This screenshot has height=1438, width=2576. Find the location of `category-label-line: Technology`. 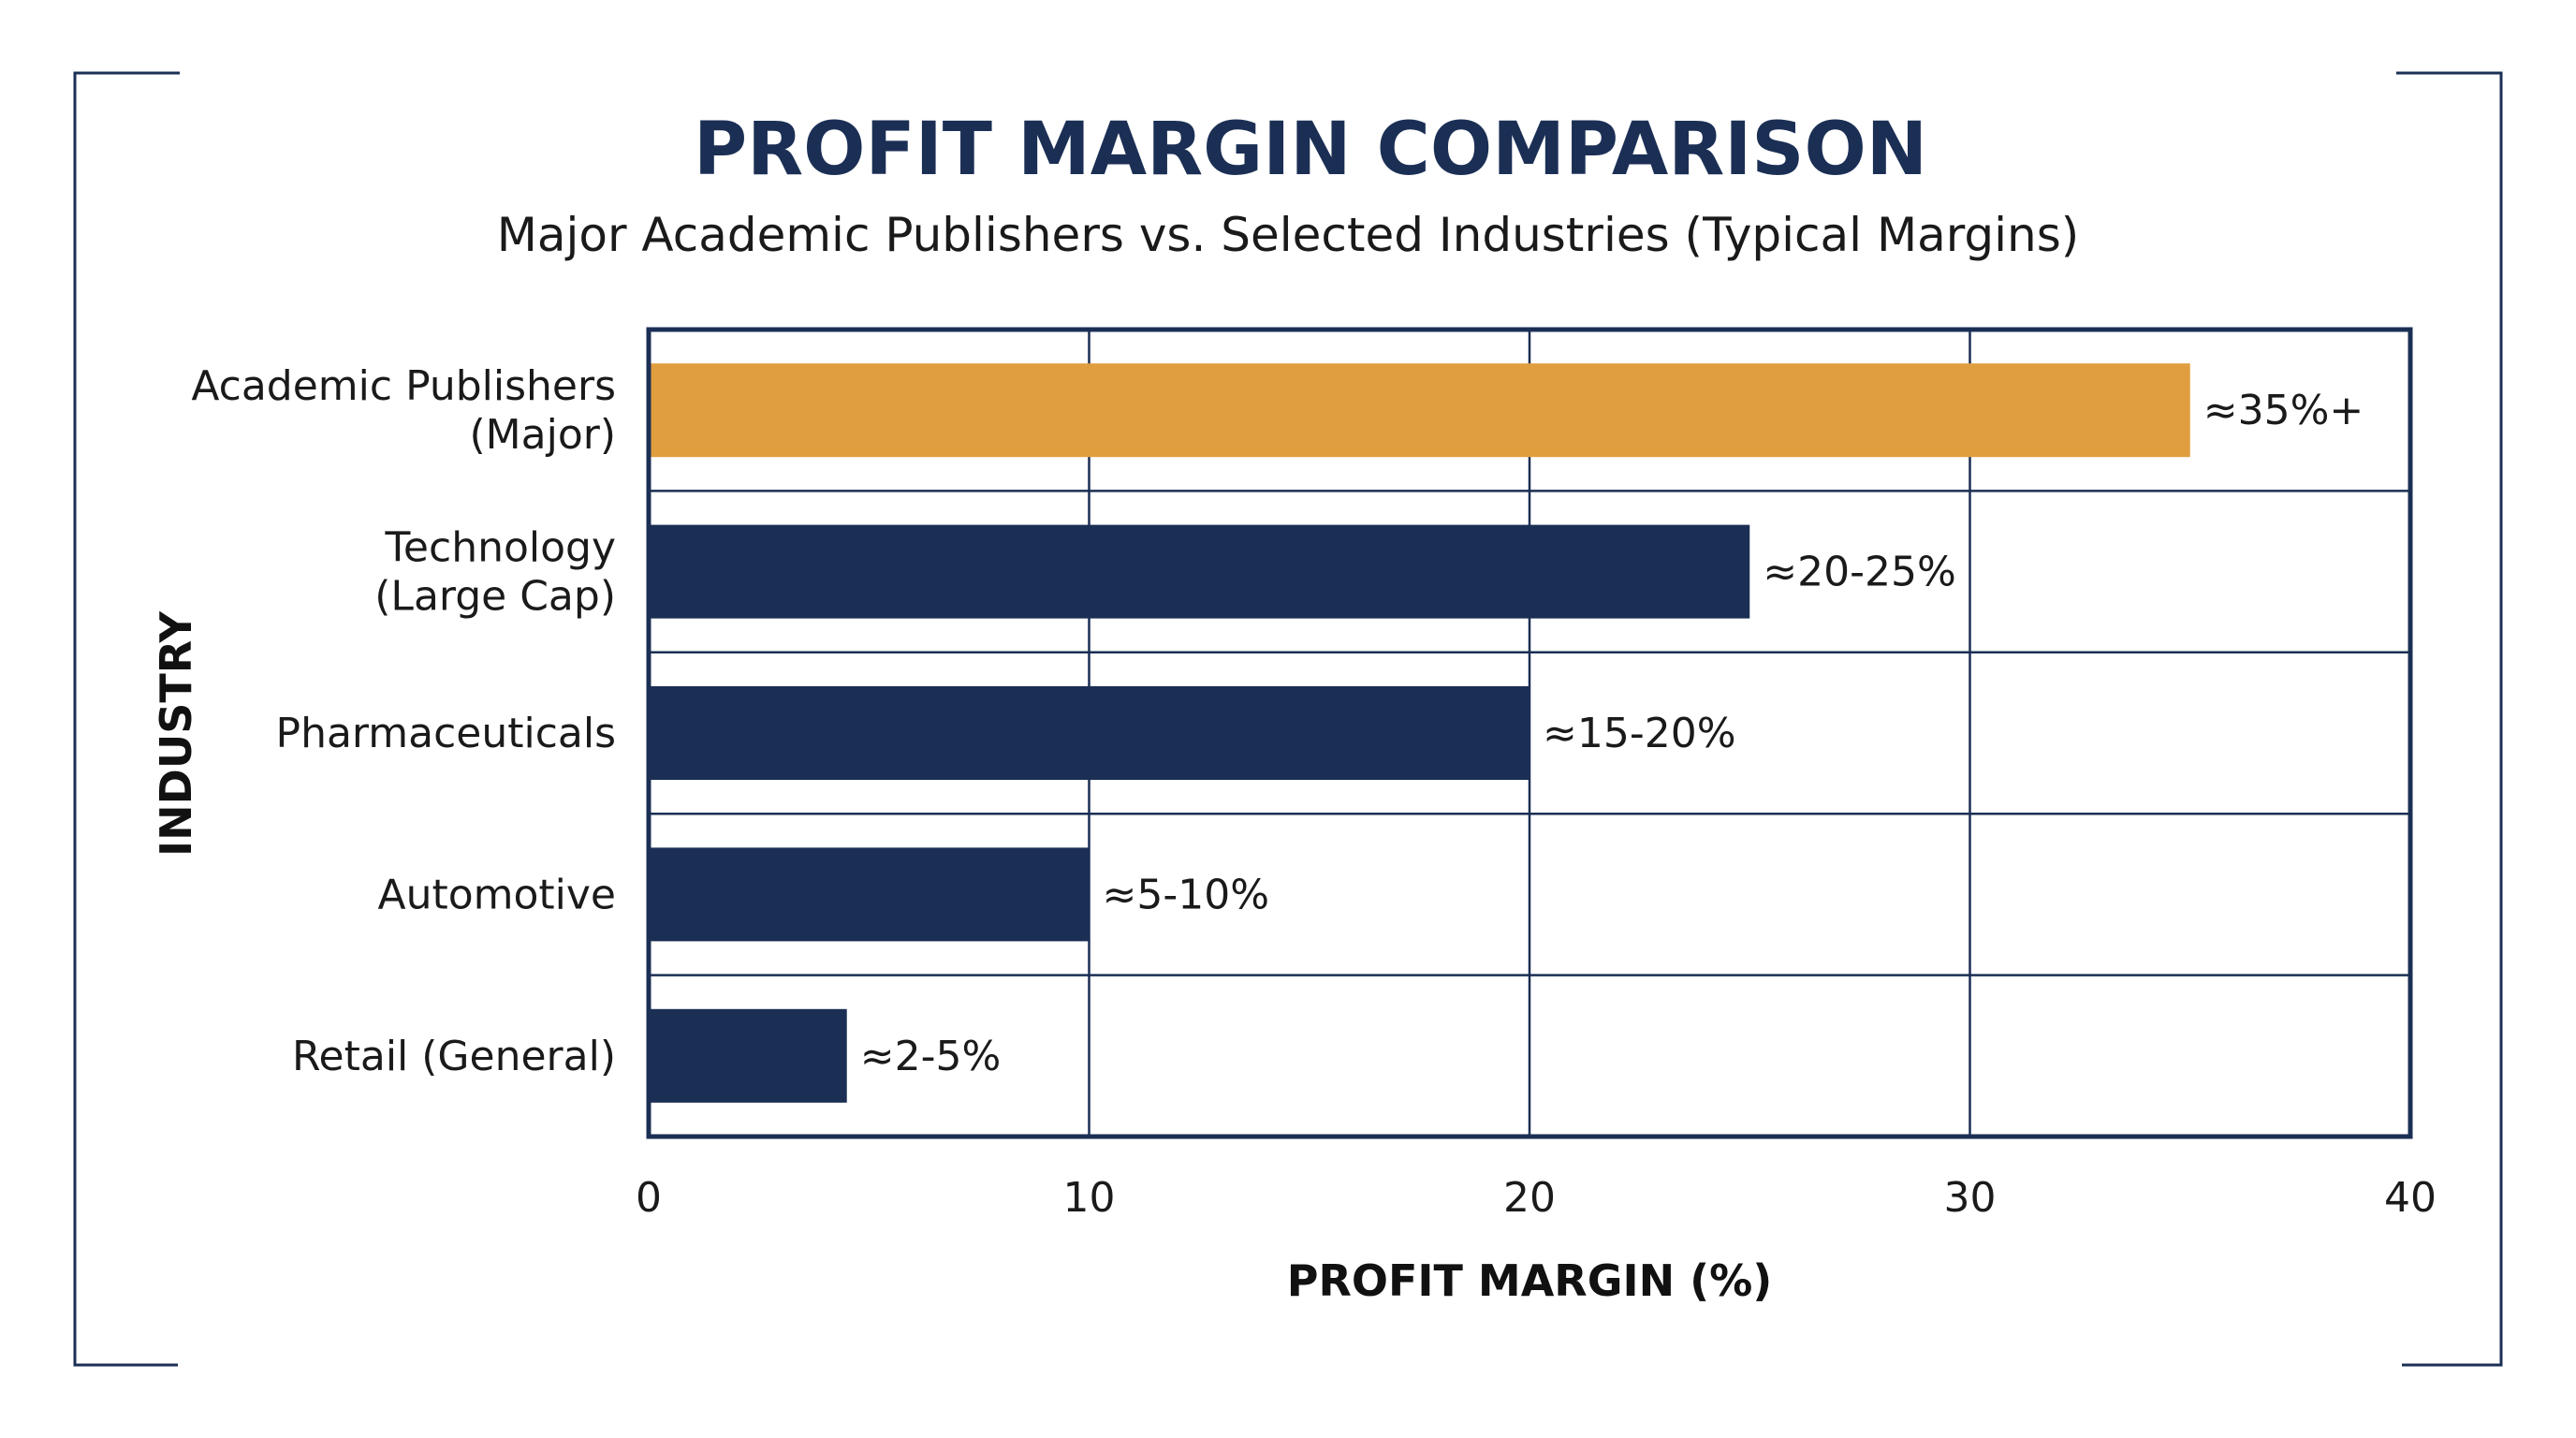

category-label-line: Technology is located at coordinates (500, 548).